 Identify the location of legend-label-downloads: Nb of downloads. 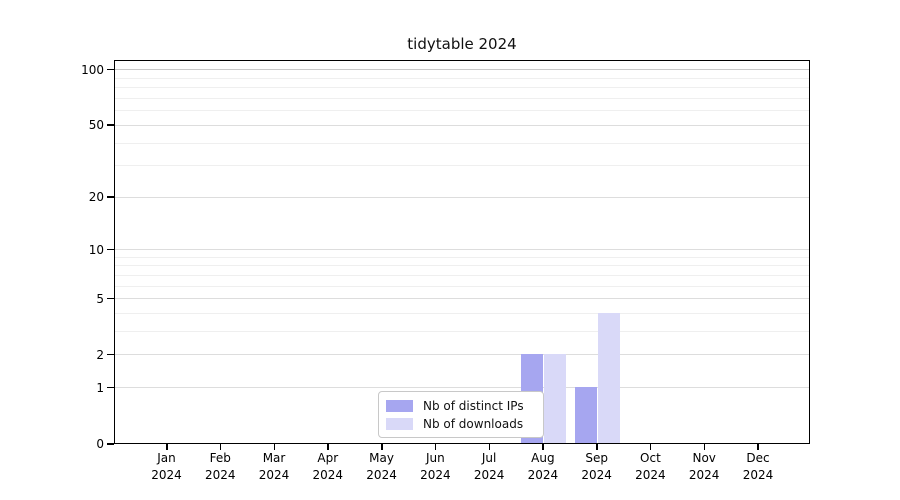
(473, 423).